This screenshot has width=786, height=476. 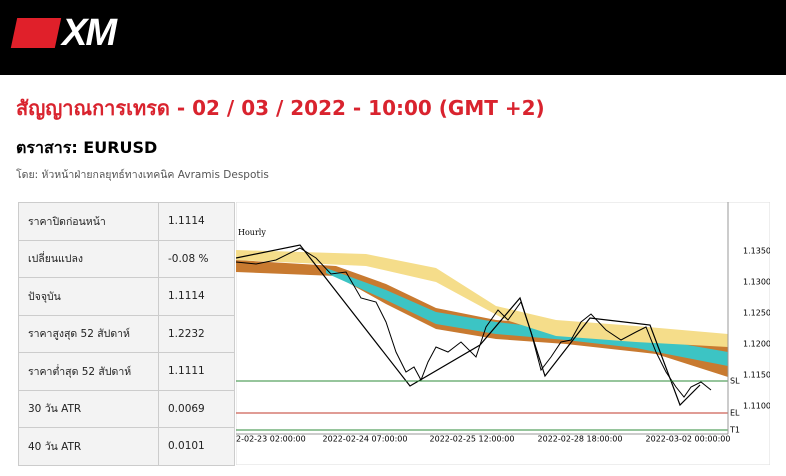 I want to click on table-row: 30 วัน ATR 0.0069, so click(x=126, y=408).